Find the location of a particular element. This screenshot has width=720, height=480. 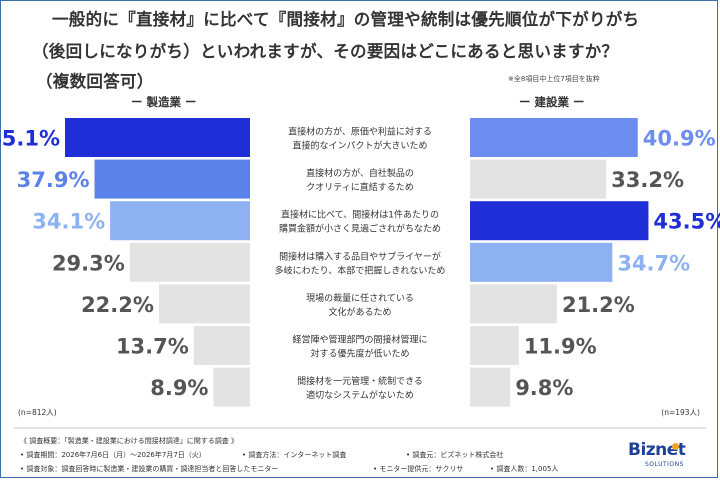

logo-subtitle: SOLUTIONS is located at coordinates (664, 464).